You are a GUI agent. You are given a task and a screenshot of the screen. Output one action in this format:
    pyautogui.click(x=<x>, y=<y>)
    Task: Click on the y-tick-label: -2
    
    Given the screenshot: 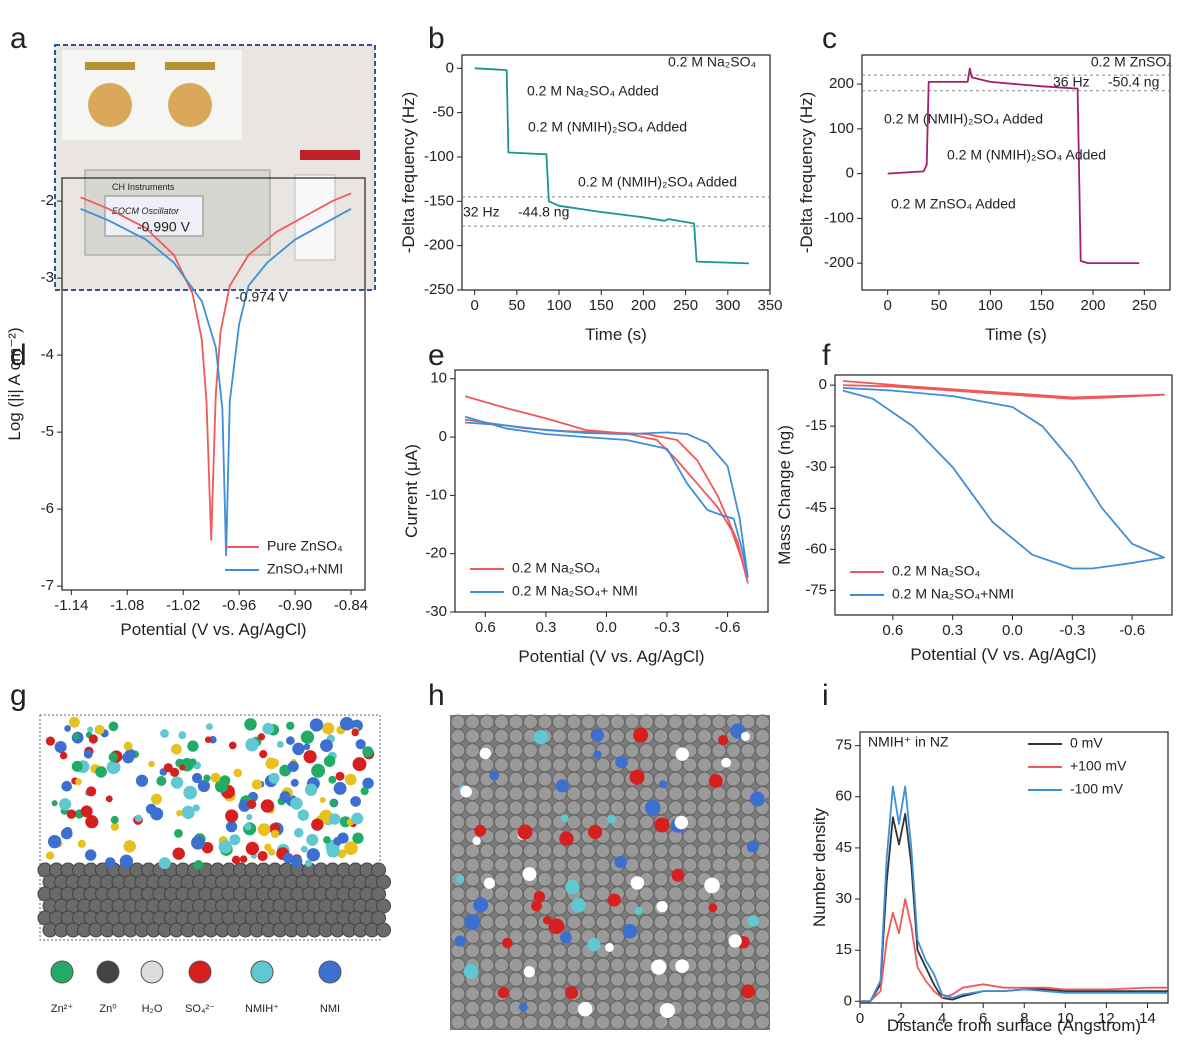 What is the action you would take?
    pyautogui.click(x=47, y=200)
    